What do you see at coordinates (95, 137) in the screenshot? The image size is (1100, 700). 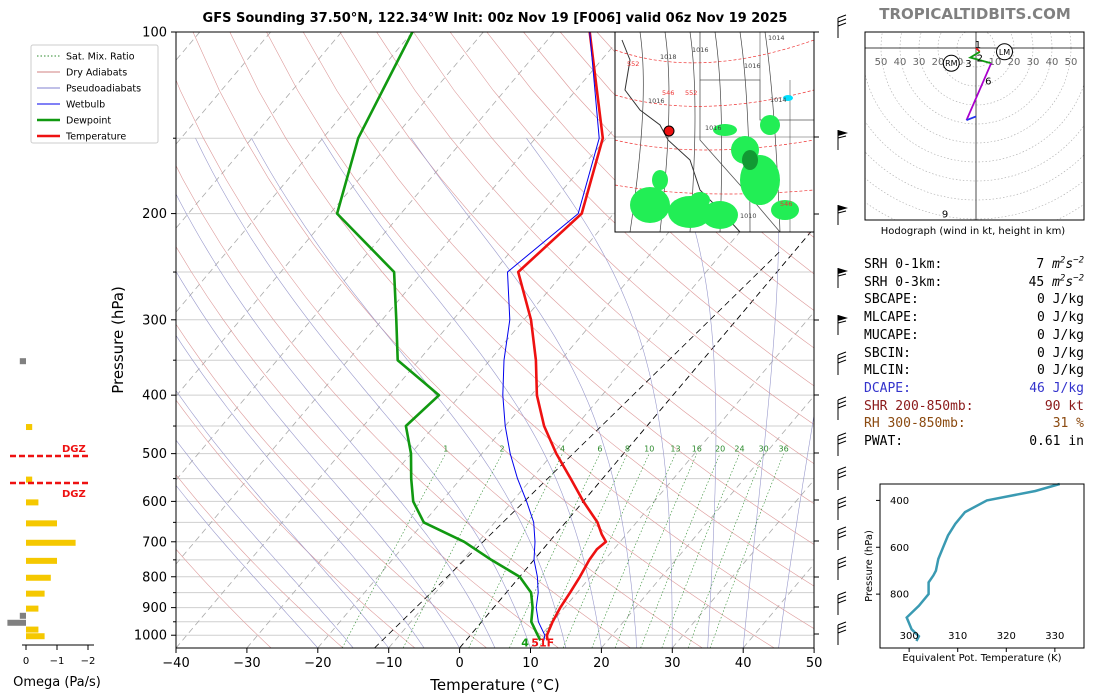 I see `legend-label: Temperature` at bounding box center [95, 137].